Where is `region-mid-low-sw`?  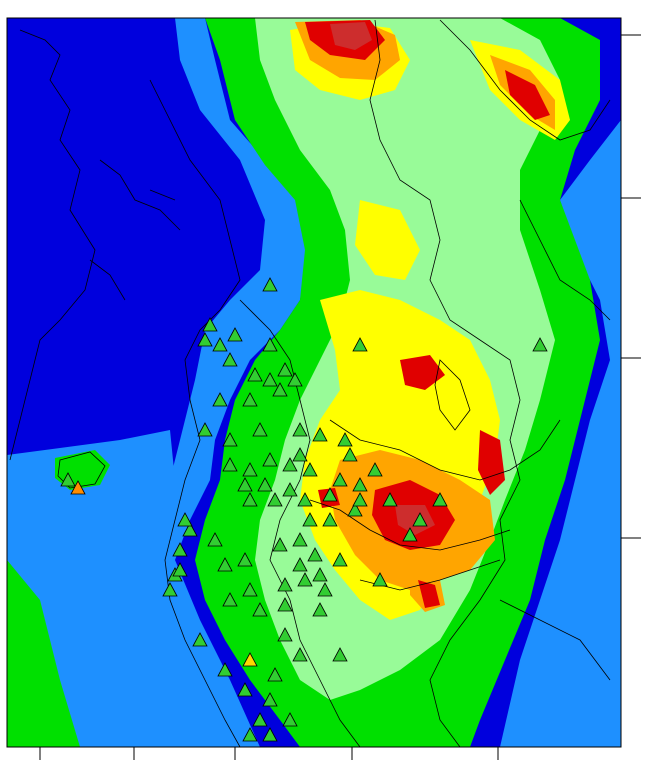
region-mid-low-sw is located at coordinates (43, 653).